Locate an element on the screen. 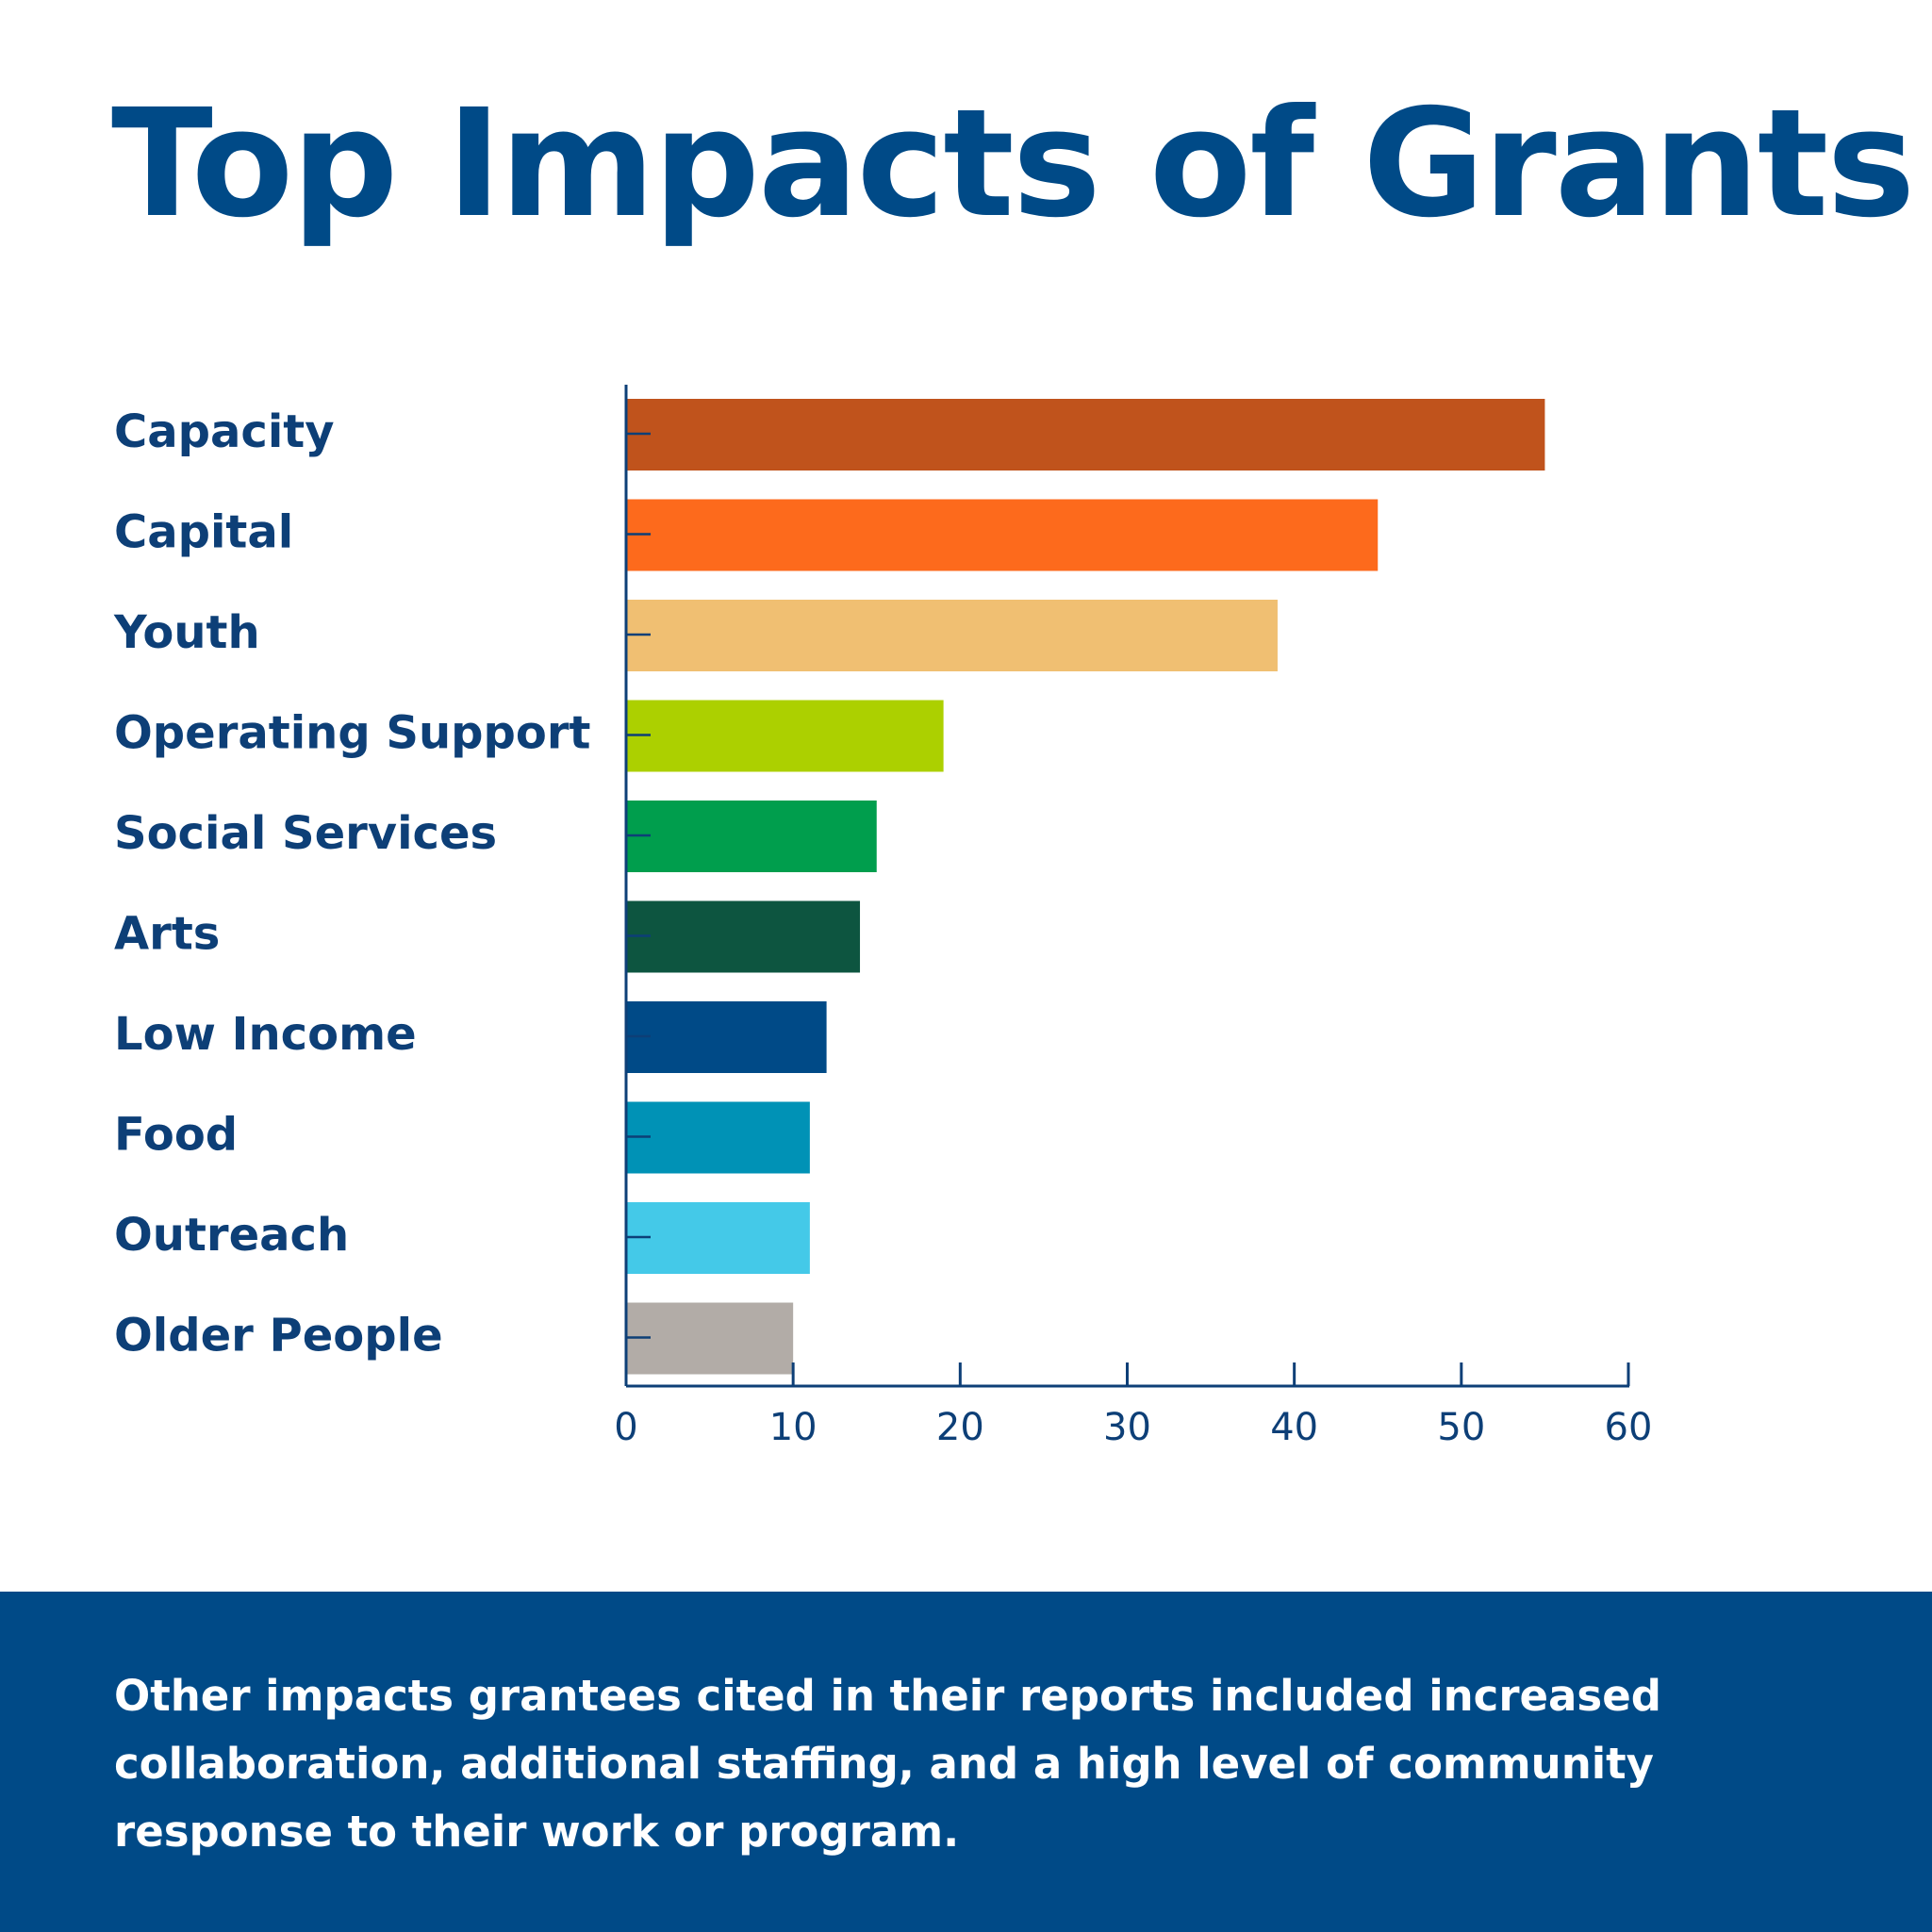 The image size is (1932, 1932). bar-low-income is located at coordinates (726, 1037).